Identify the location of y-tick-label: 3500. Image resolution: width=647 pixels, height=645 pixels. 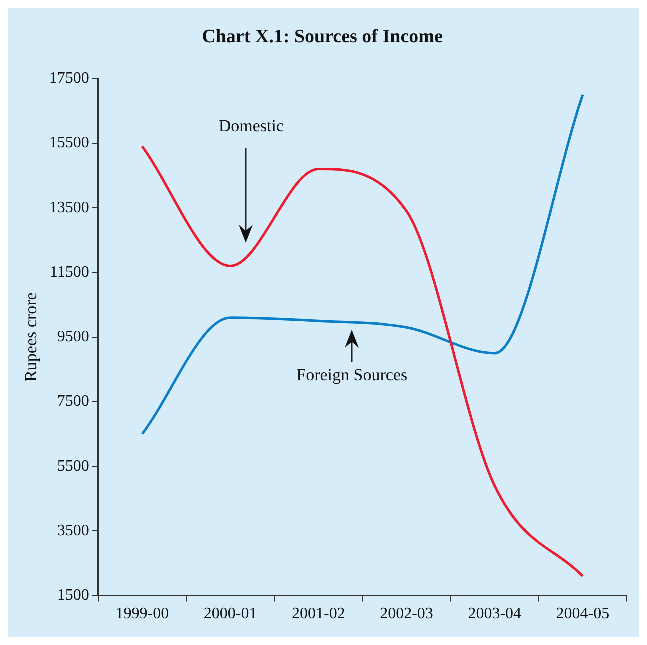
(73, 531).